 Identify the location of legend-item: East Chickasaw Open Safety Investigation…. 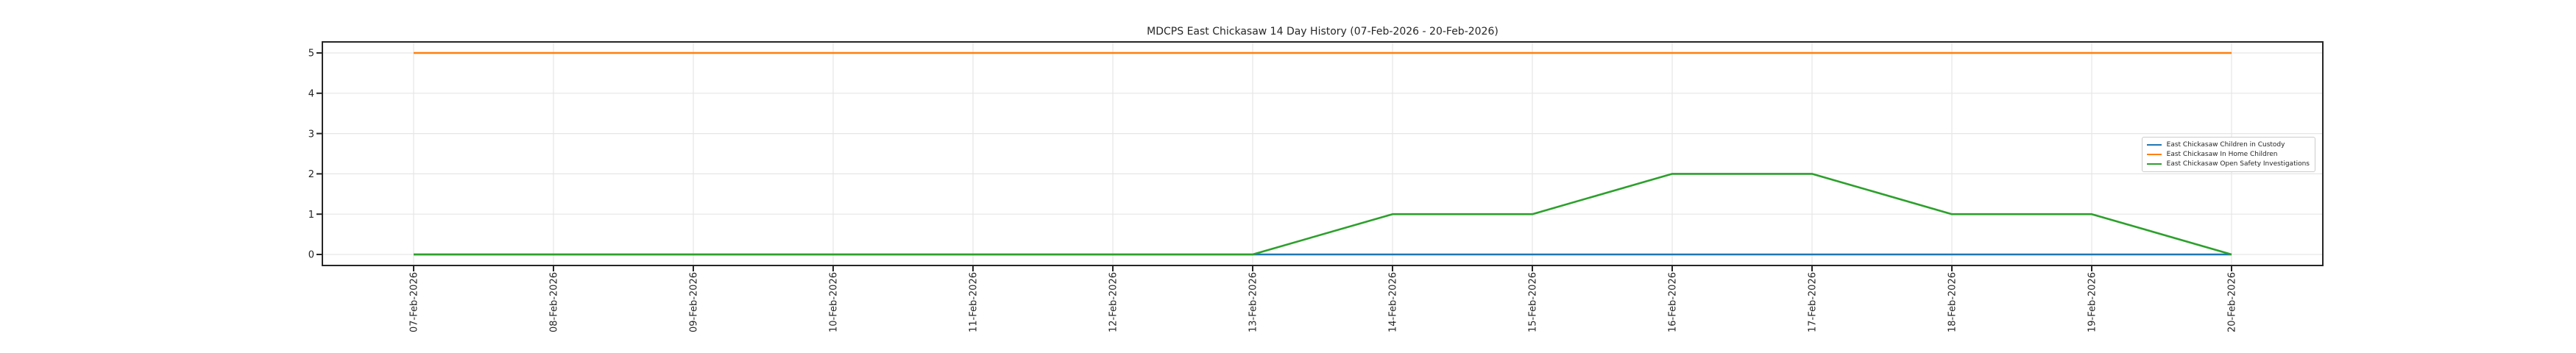
(2228, 164).